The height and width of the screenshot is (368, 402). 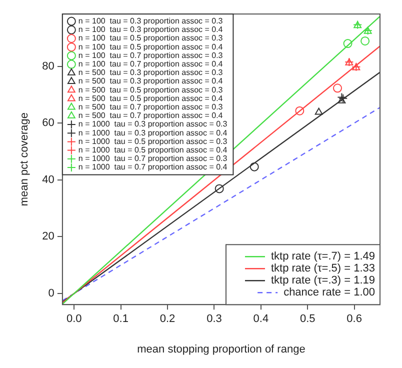 I want to click on legend-label: n = 500 tau = 0.3 proportion assoc = 0.4, so click(x=151, y=81).